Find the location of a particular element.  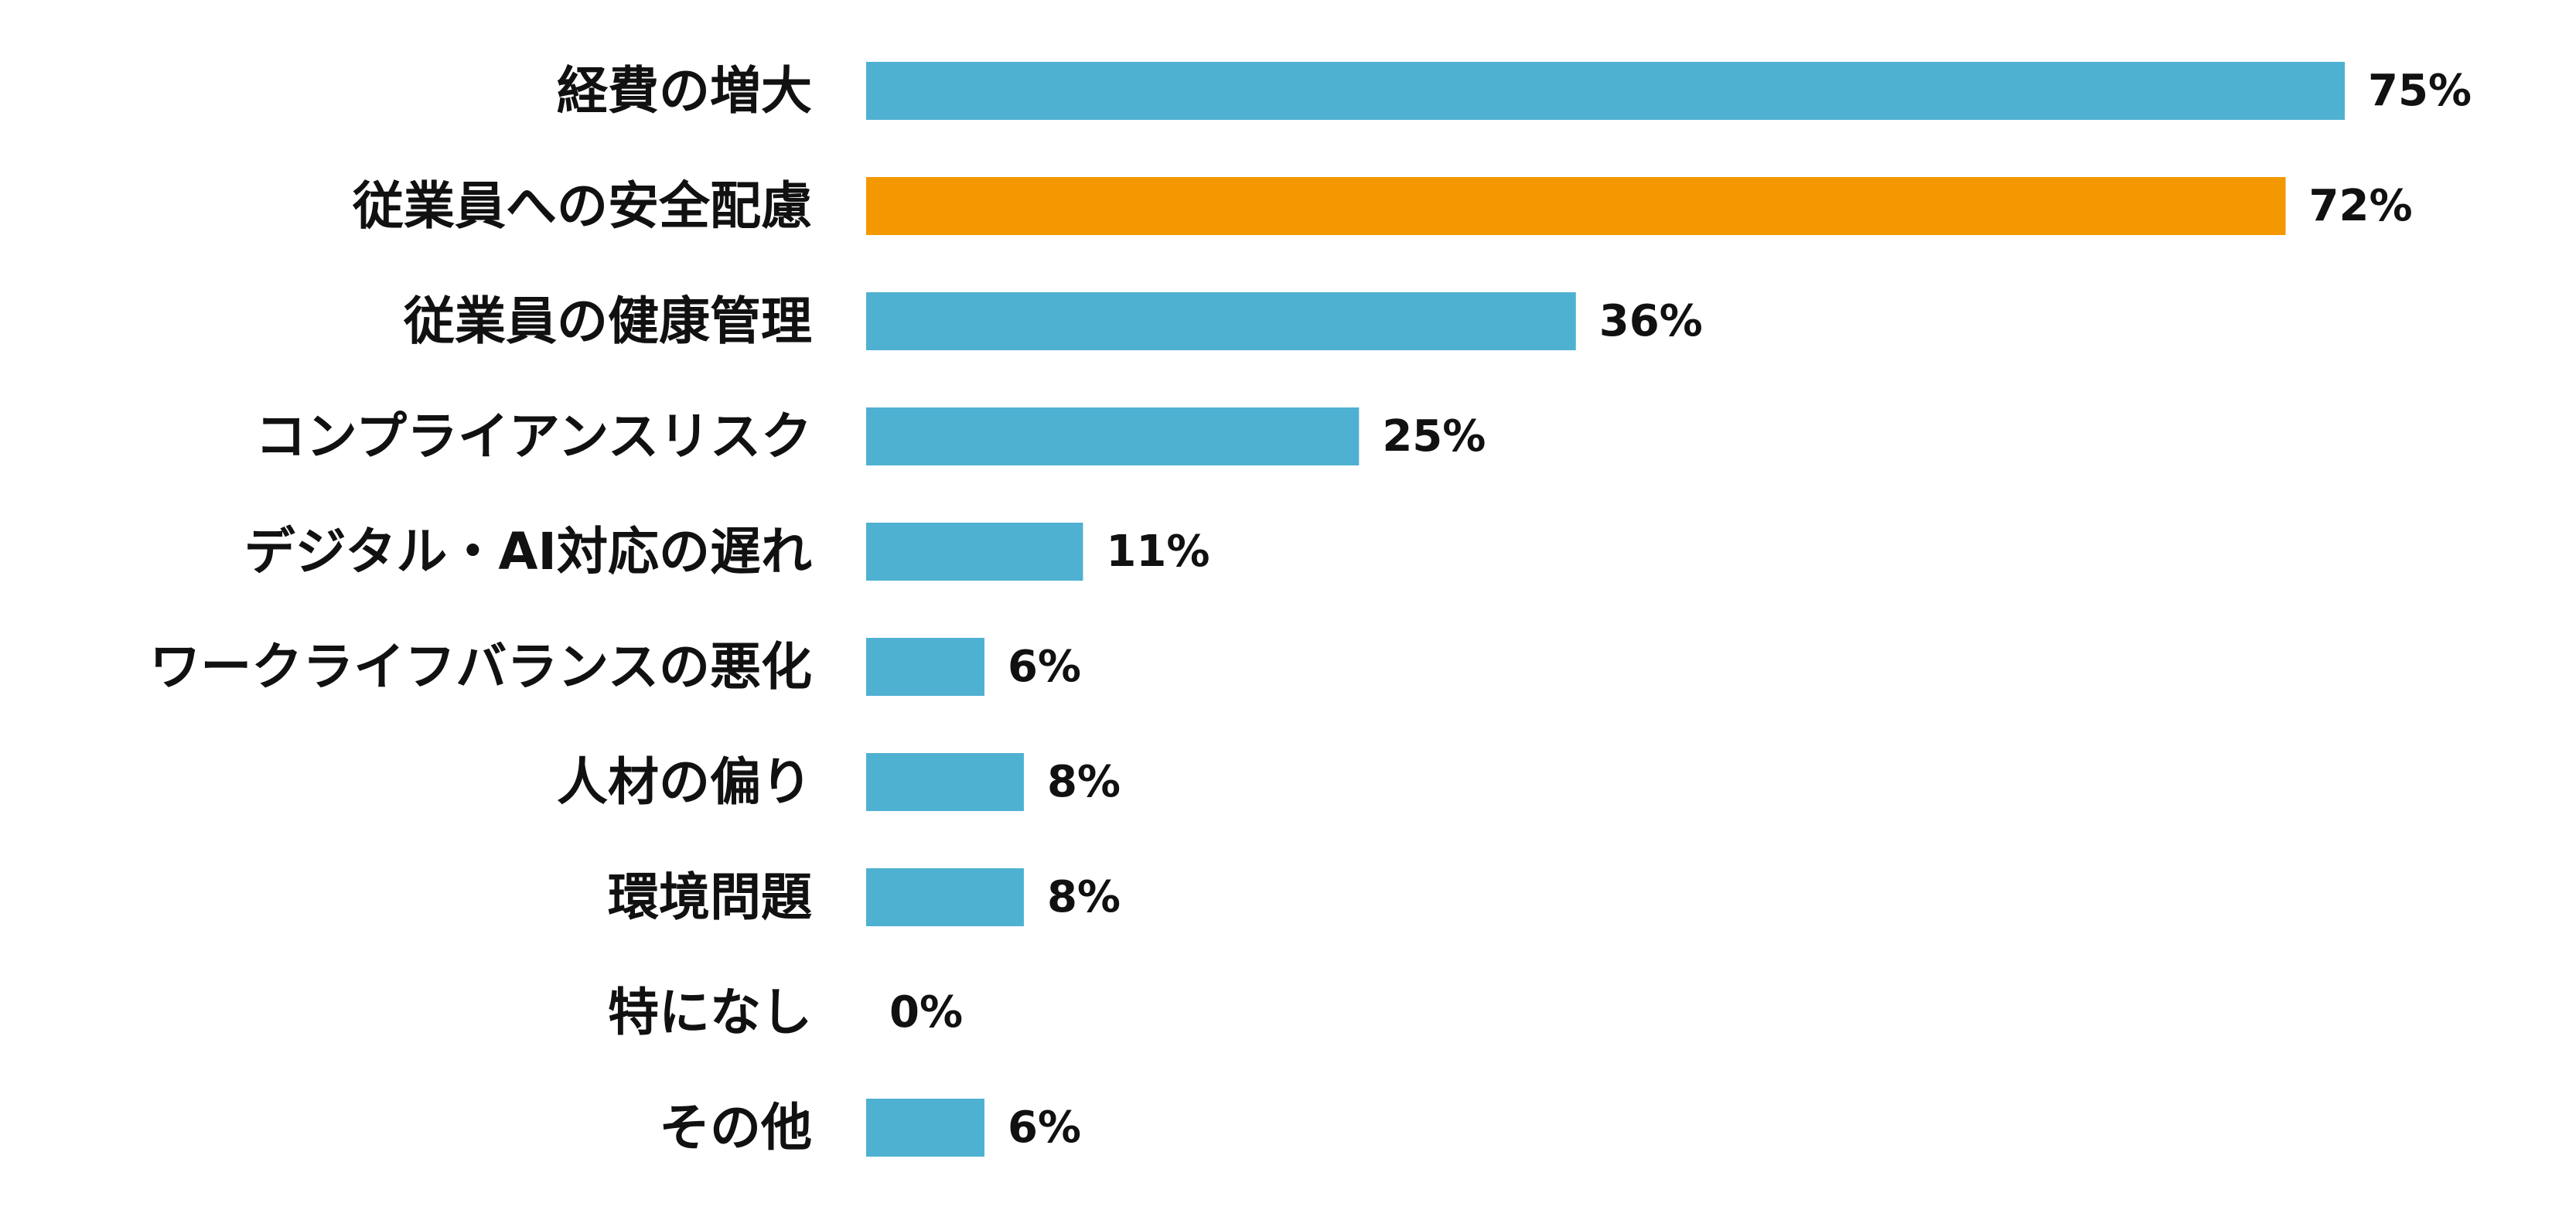

value-label-9: 0% is located at coordinates (926, 1012).